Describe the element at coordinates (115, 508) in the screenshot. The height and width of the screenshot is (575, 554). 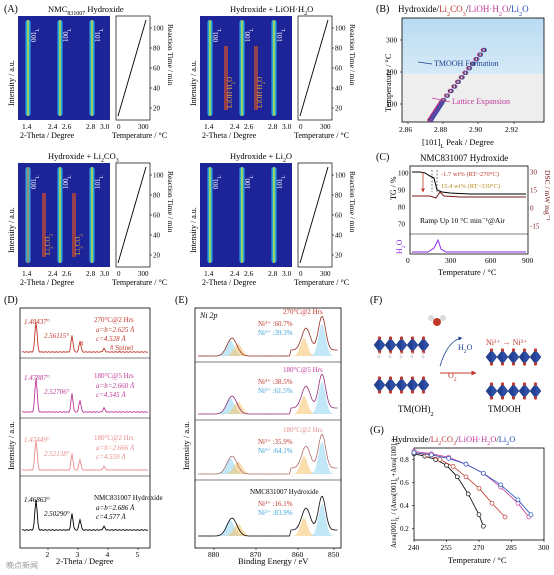
I see `panel-d-lattice-a: a=b=2.686 Å` at that location.